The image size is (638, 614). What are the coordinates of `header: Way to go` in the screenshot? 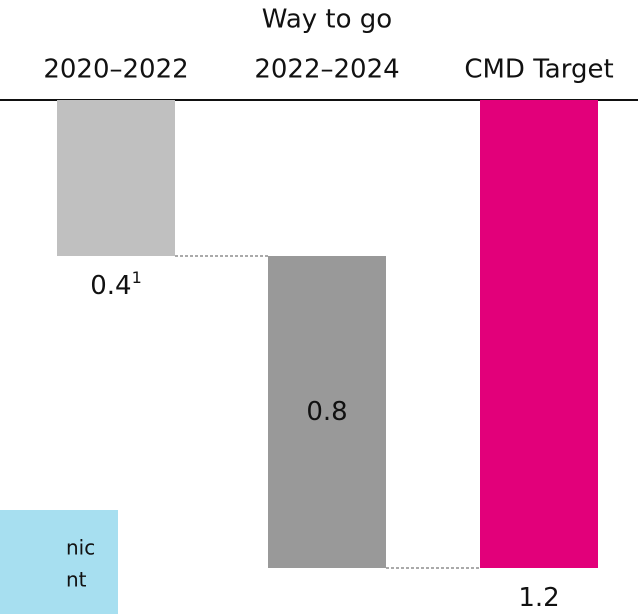 It's located at (327, 20).